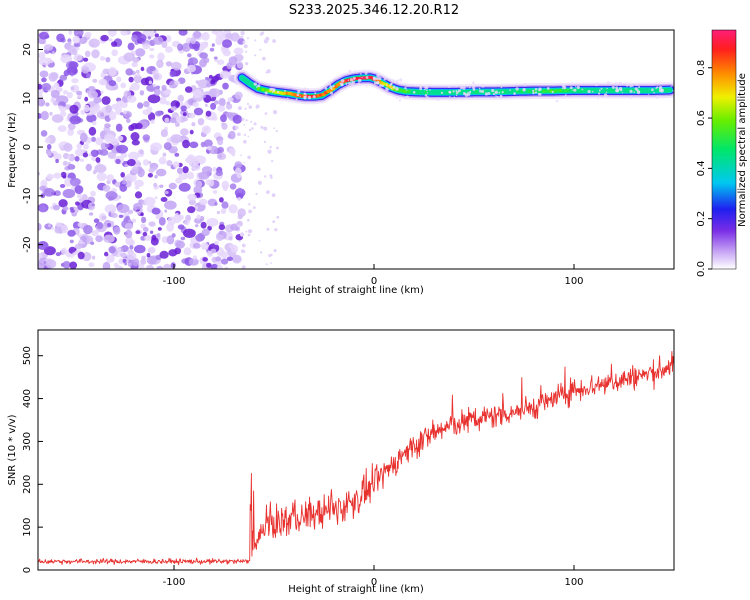 Image resolution: width=750 pixels, height=600 pixels. Describe the element at coordinates (27, 49) in the screenshot. I see `top-y-tick-label: 20` at that location.